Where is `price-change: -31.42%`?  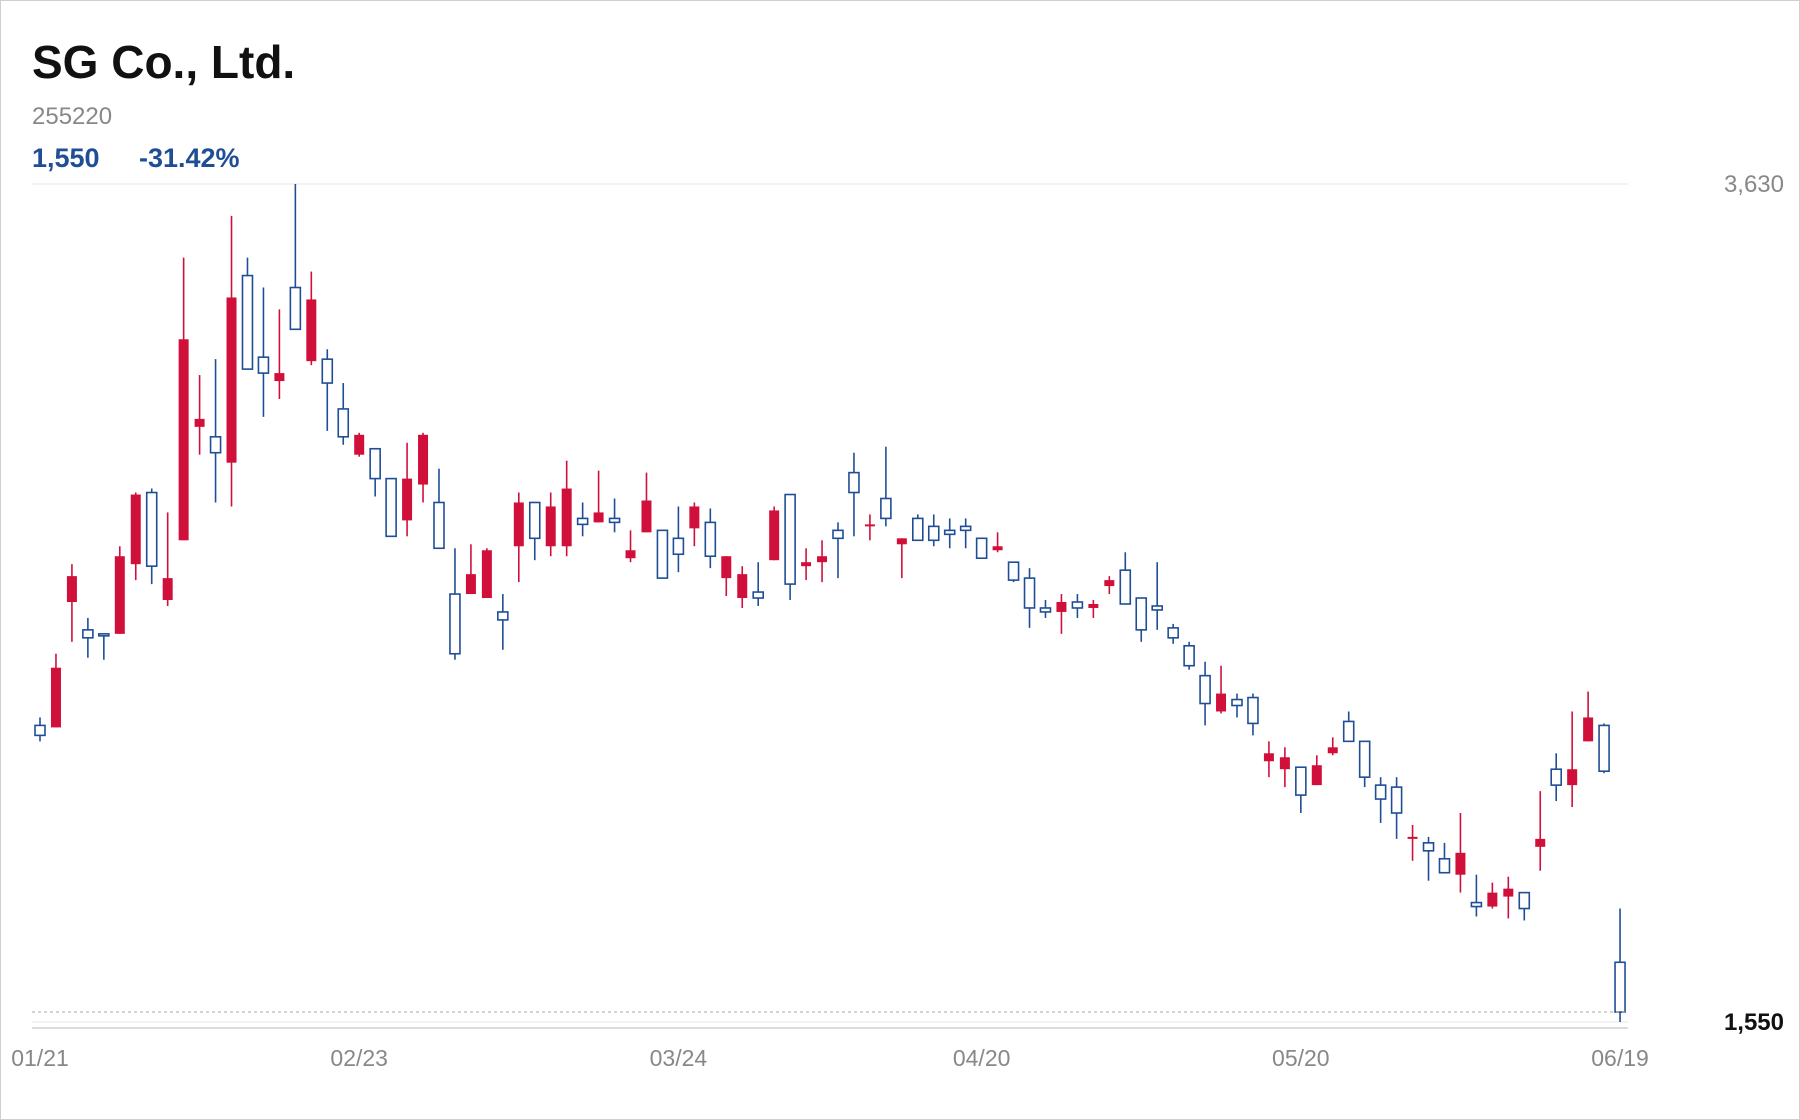 price-change: -31.42% is located at coordinates (189, 158).